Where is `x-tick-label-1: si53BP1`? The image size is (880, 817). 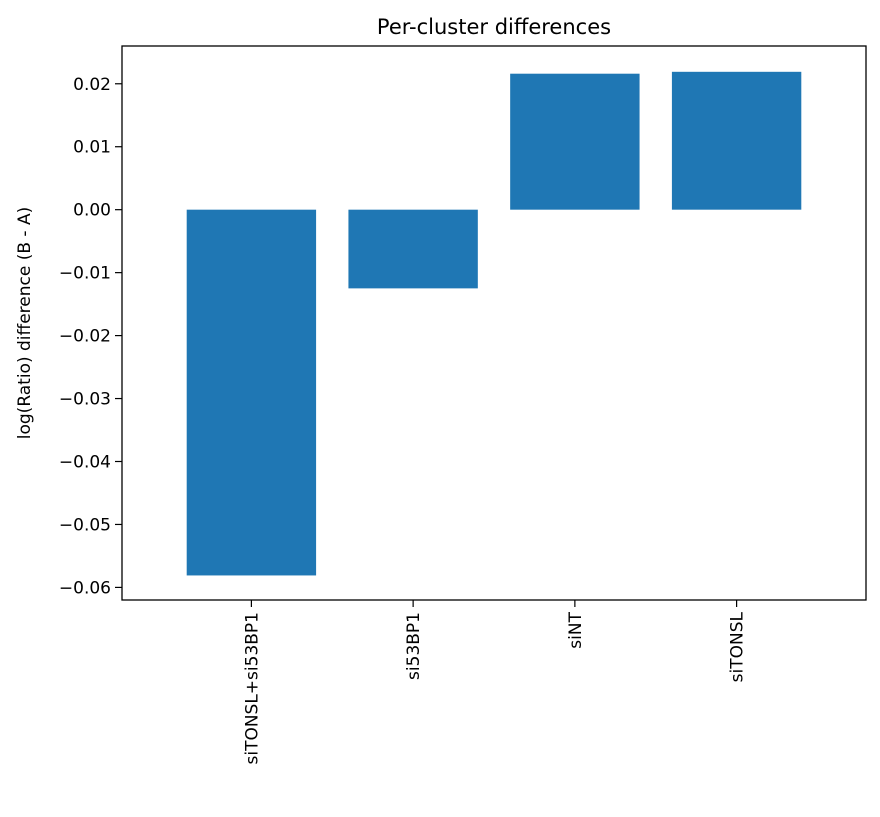
x-tick-label-1: si53BP1 is located at coordinates (414, 646).